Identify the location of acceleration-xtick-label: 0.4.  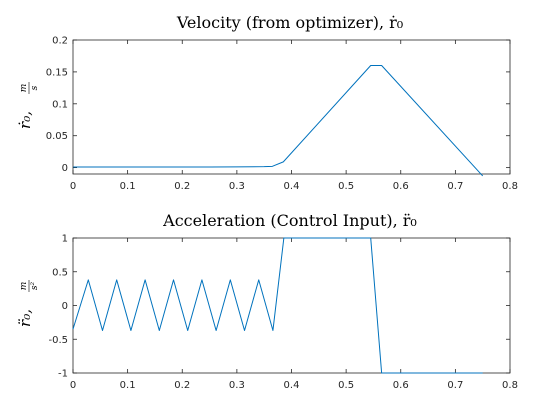
(292, 385).